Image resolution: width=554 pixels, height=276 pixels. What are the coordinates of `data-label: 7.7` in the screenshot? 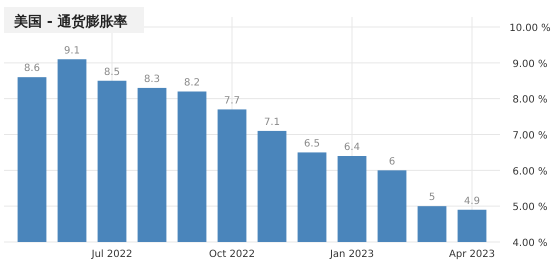 It's located at (232, 100).